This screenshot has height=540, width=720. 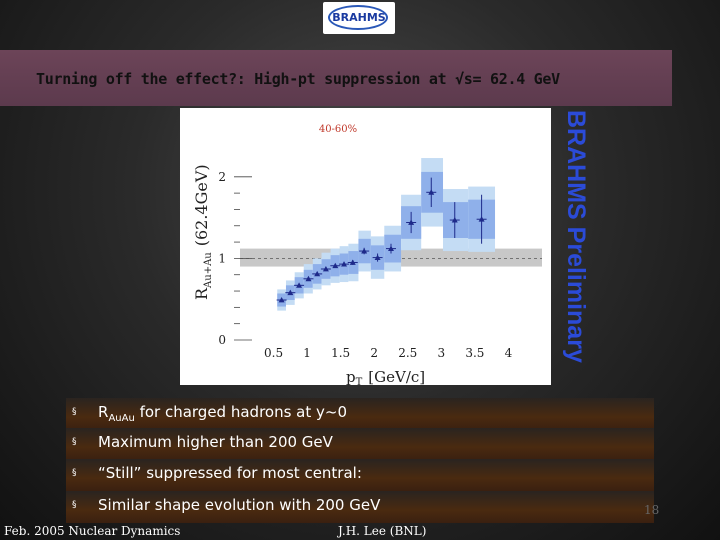 I want to click on y-tick-label: 2, so click(x=222, y=177).